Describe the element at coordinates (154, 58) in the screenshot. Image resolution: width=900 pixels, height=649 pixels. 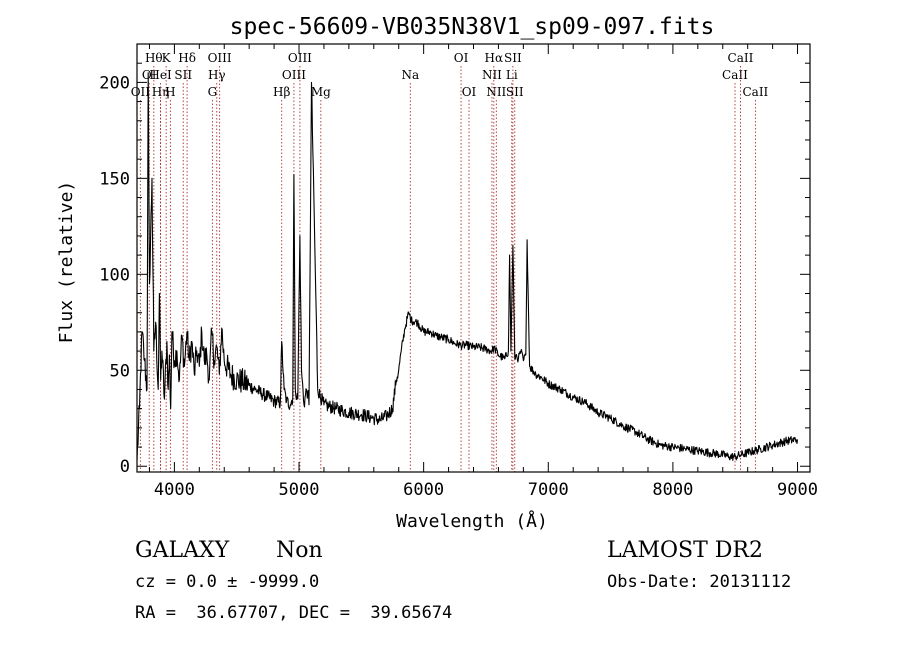
I see `line-marker-label: Hθ` at that location.